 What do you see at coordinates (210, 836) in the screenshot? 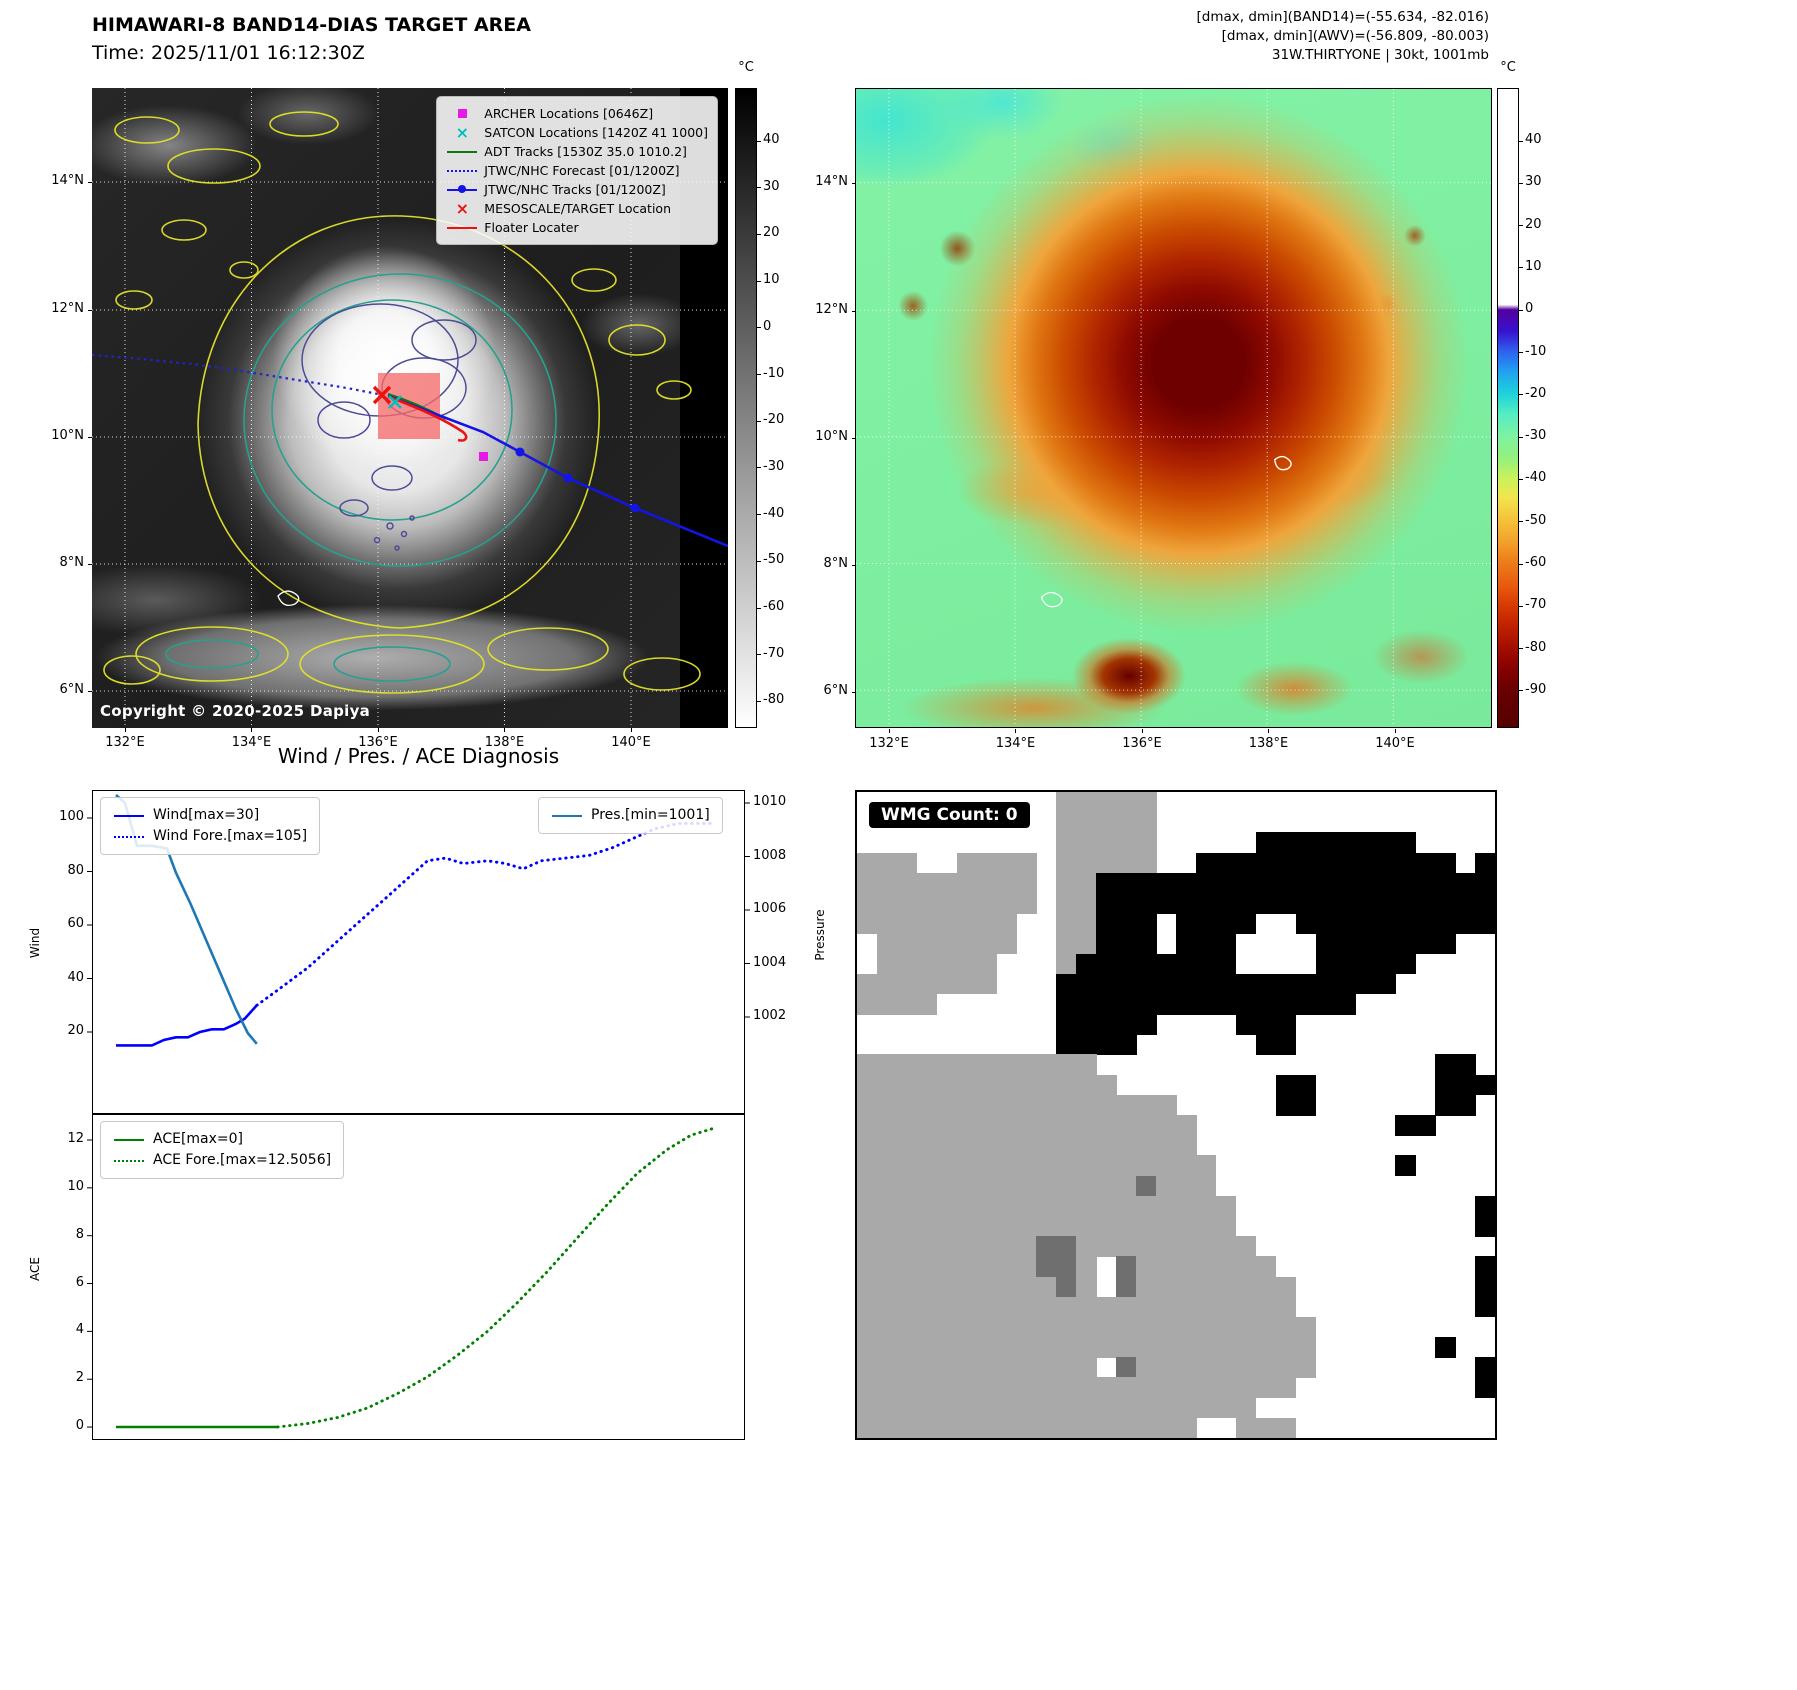
I see `legend-item: Wind Fore.[max=105]` at bounding box center [210, 836].